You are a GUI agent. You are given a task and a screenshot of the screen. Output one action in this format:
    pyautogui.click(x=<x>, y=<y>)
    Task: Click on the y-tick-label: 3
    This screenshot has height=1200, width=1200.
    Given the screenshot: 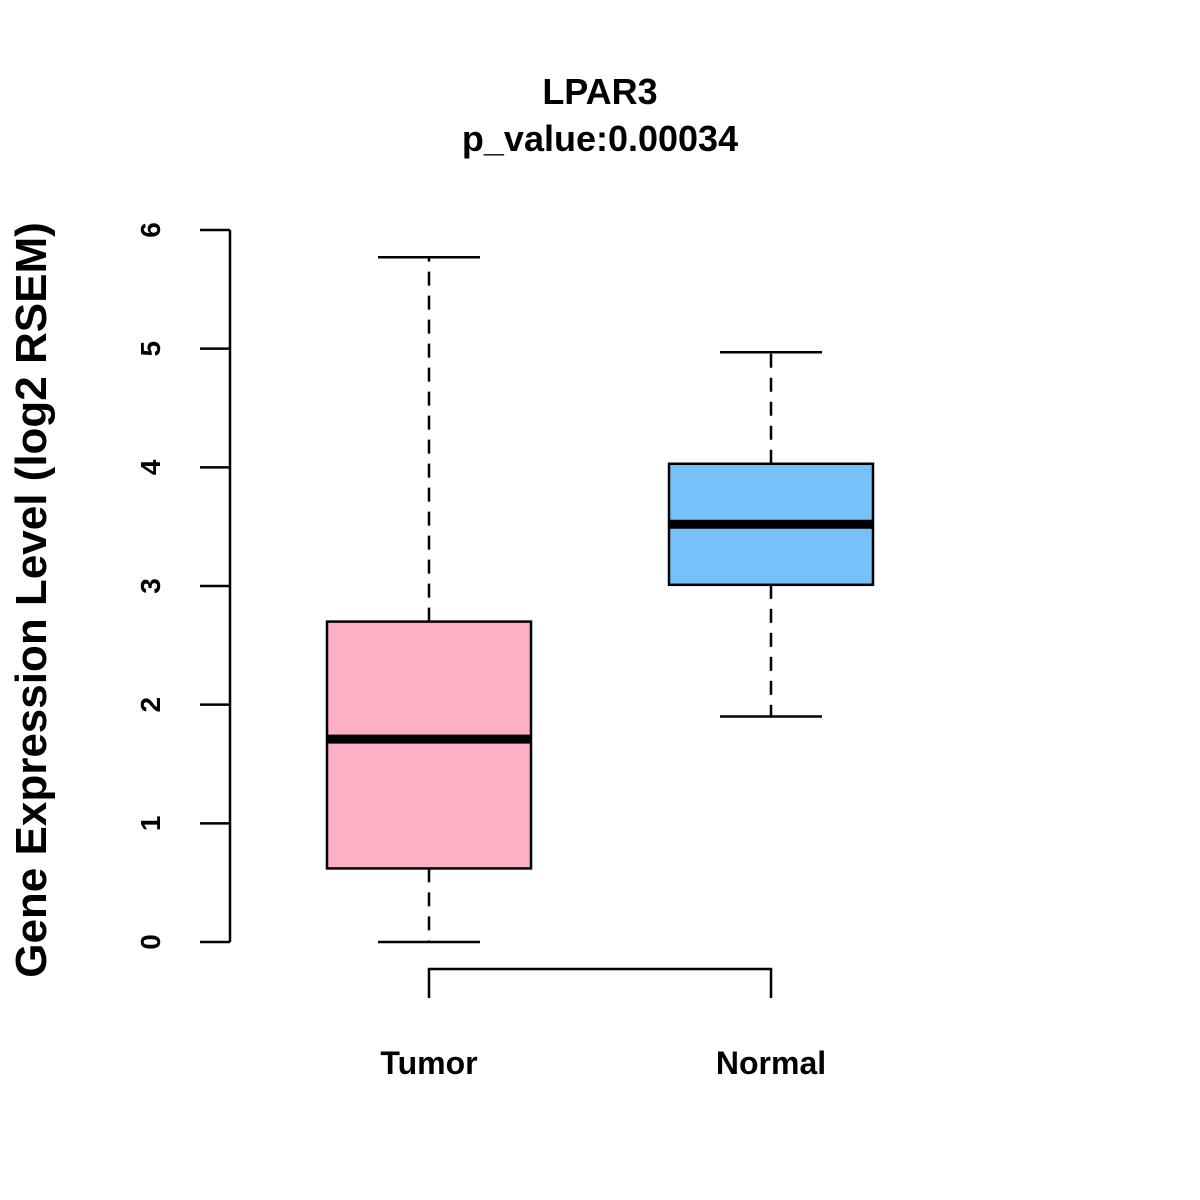 What is the action you would take?
    pyautogui.click(x=150, y=586)
    